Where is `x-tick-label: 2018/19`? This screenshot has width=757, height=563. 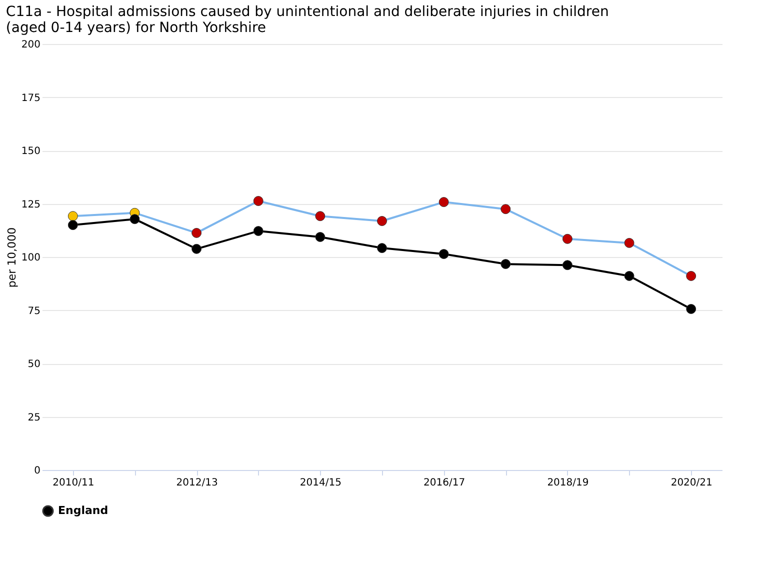
x-tick-label: 2018/19 is located at coordinates (568, 483).